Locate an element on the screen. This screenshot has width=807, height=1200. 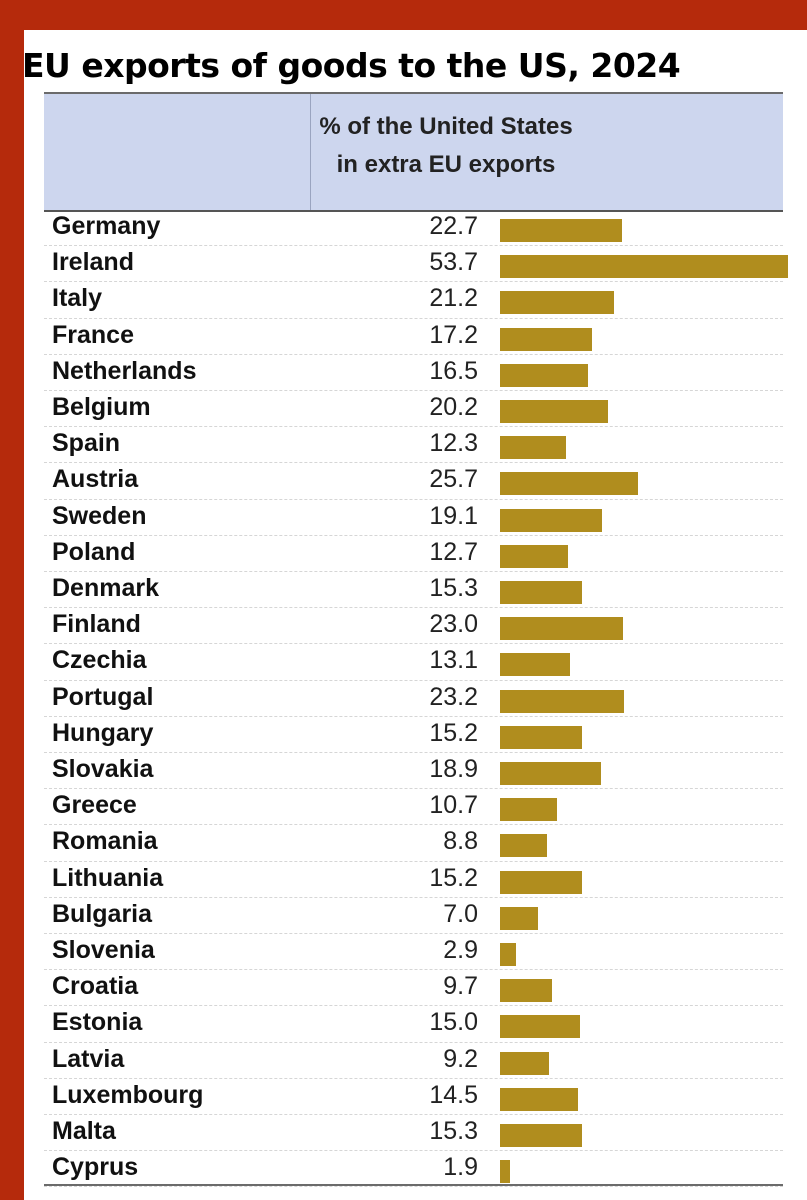
table-row: Romania 8.8 is located at coordinates (413, 843).